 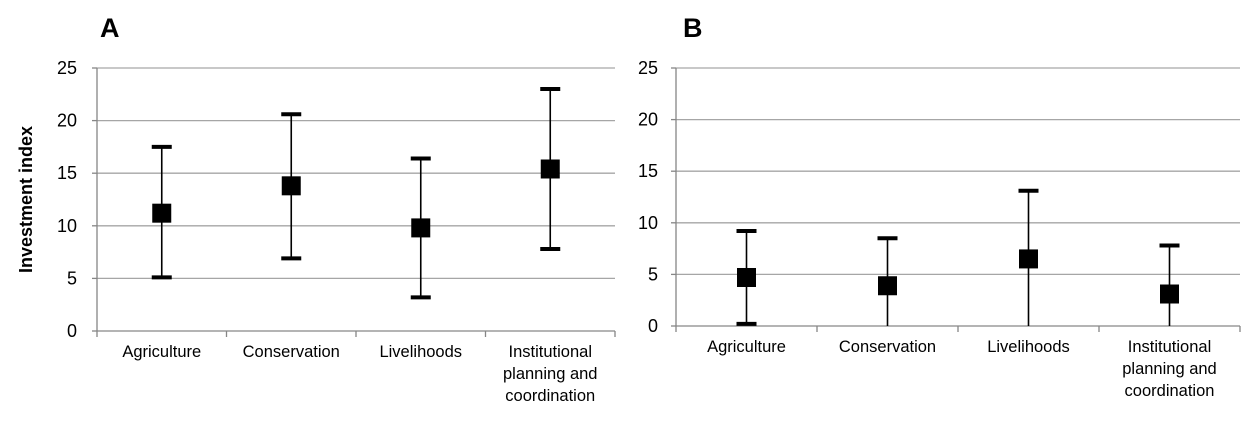 I want to click on panel-label: A, so click(x=110, y=28).